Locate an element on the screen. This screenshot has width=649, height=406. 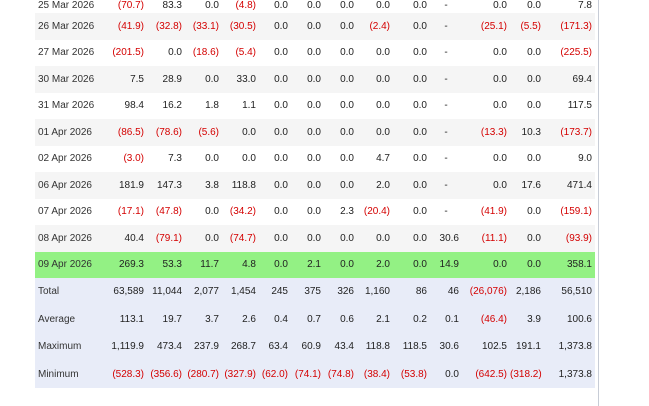
value-cell: 113.1 is located at coordinates (122, 319).